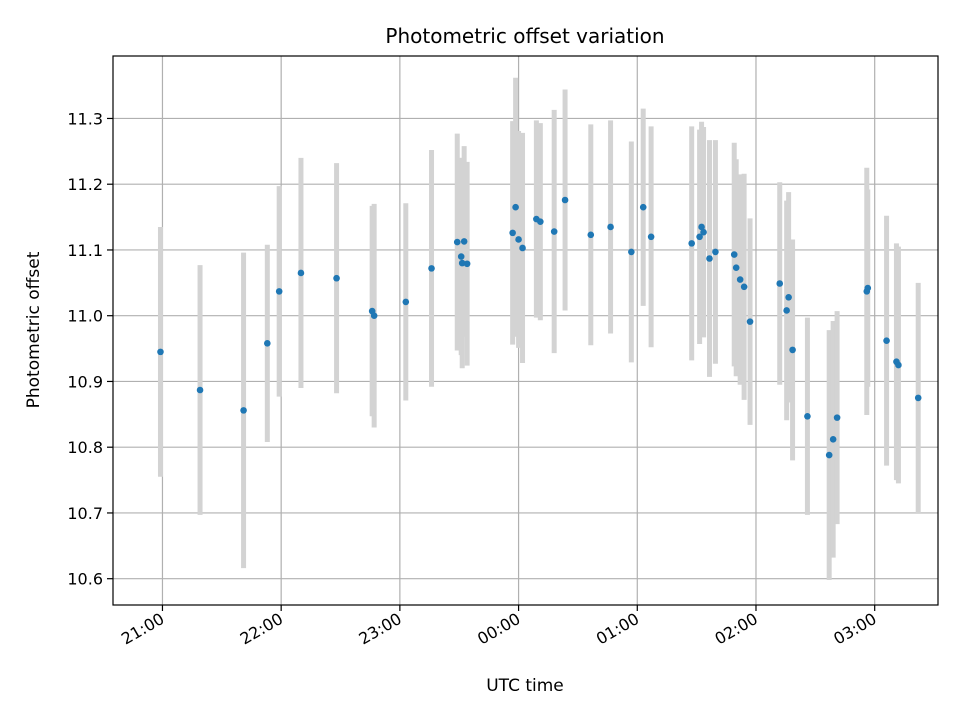 The height and width of the screenshot is (720, 960). What do you see at coordinates (85, 447) in the screenshot?
I see `y-tick-label: 10.8` at bounding box center [85, 447].